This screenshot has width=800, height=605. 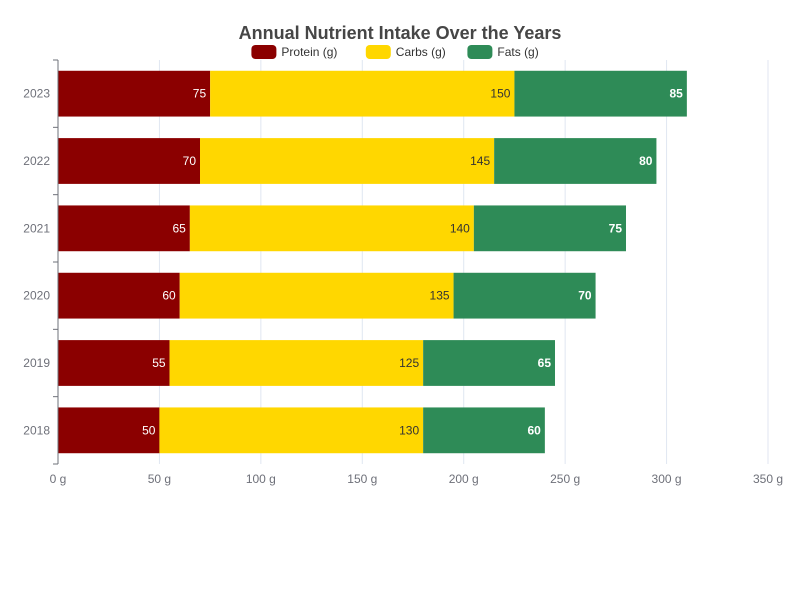 What do you see at coordinates (159, 363) in the screenshot?
I see `data-label: 55` at bounding box center [159, 363].